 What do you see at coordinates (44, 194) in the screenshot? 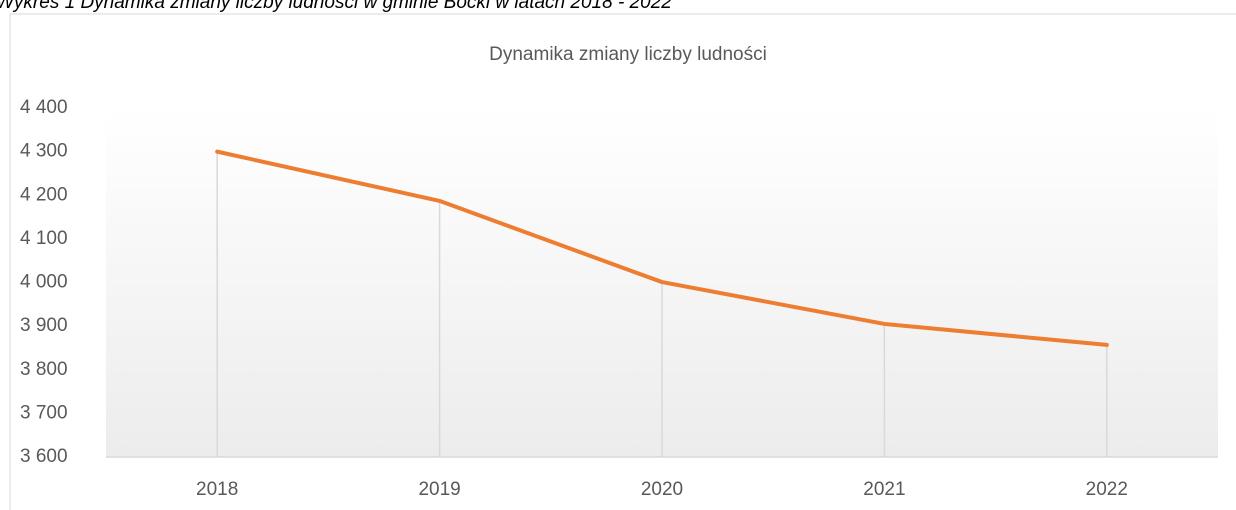
I see `y-tick-label: 4 200` at bounding box center [44, 194].